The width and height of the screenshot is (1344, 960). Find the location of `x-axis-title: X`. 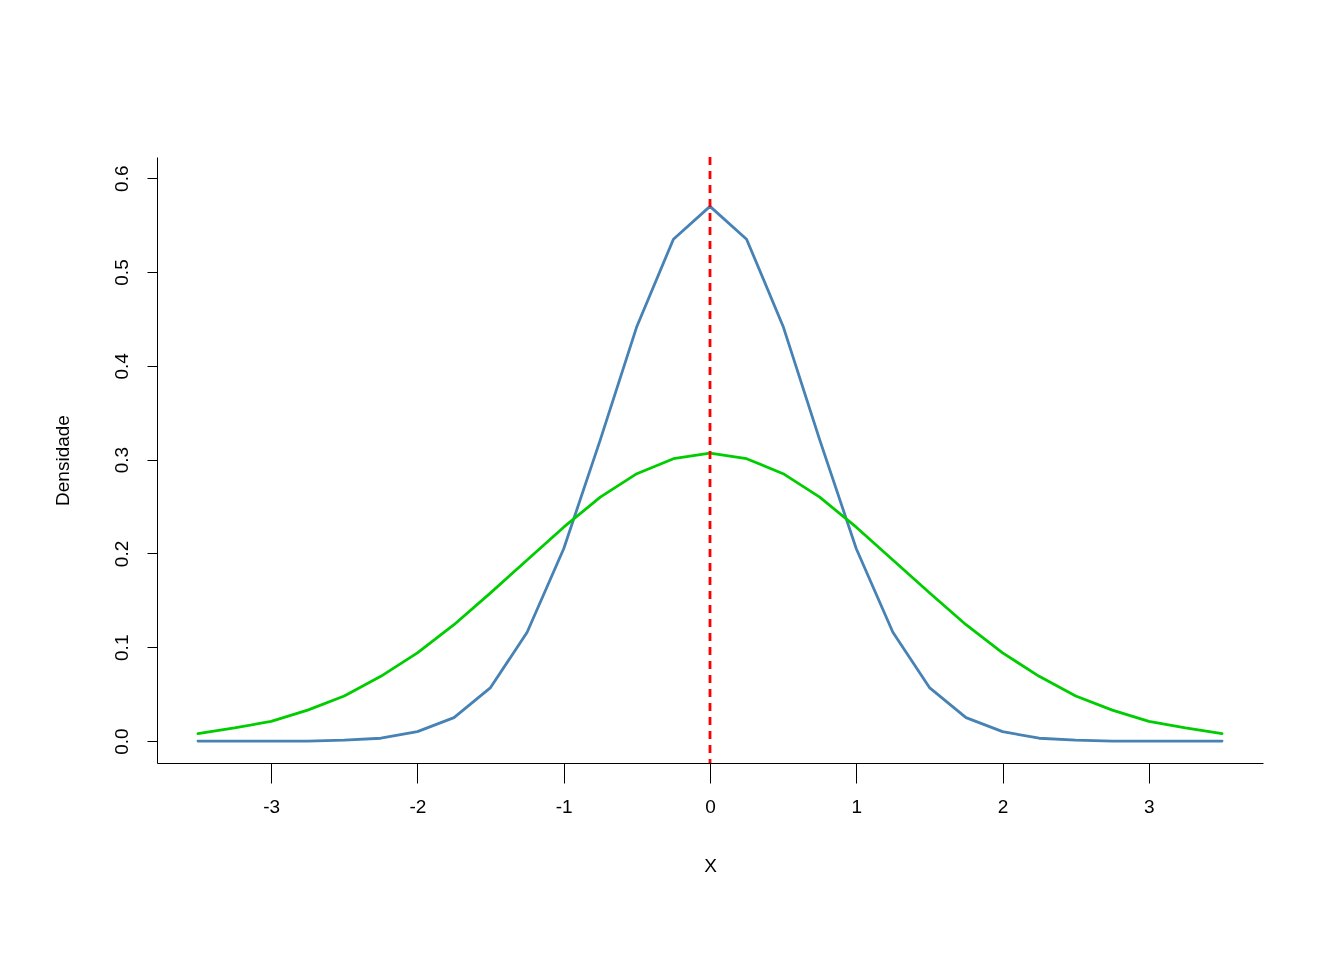

x-axis-title: X is located at coordinates (711, 865).